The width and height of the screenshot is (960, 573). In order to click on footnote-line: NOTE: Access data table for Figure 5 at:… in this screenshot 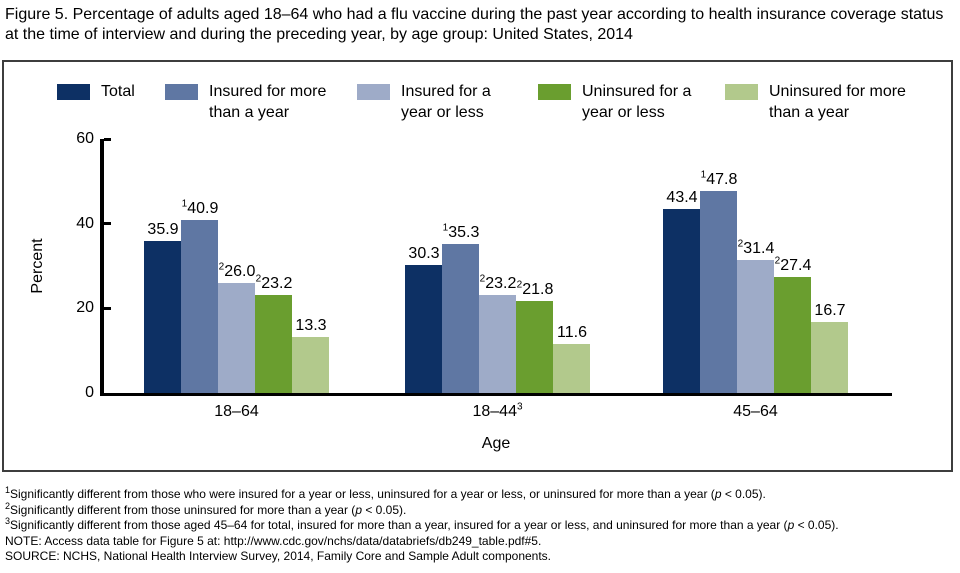, I will do `click(273, 540)`.